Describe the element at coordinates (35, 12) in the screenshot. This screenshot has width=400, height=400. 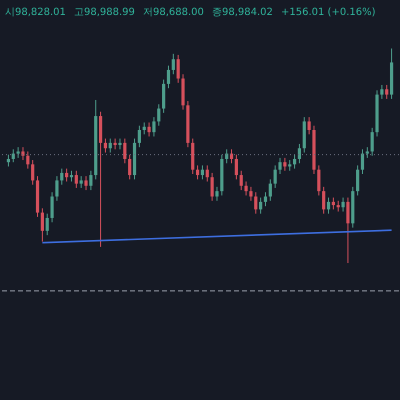
I see `text: 시98,828.01` at that location.